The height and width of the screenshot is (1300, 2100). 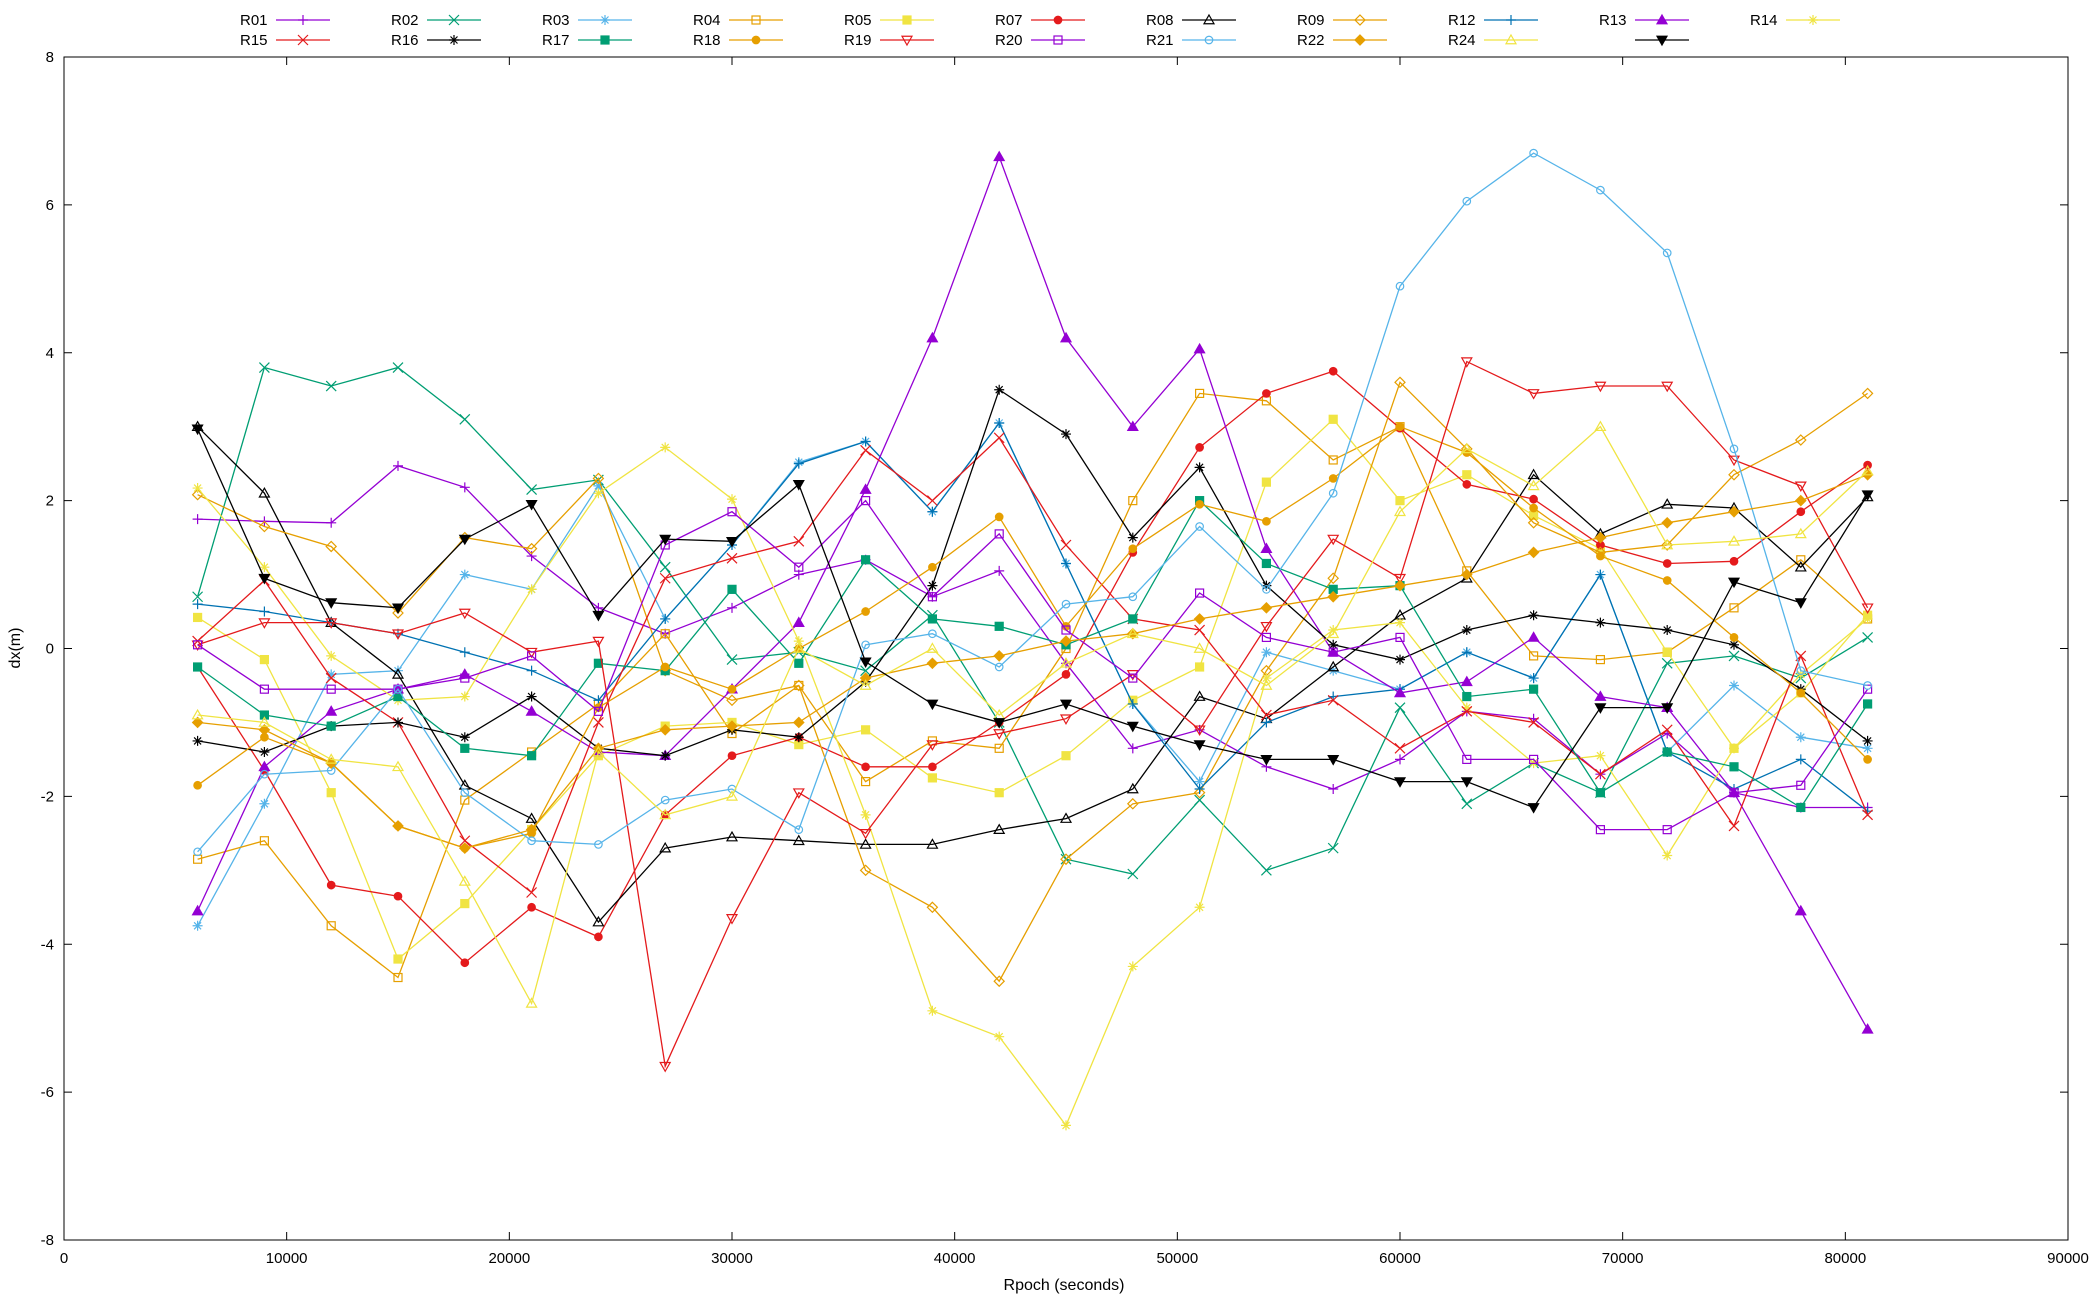 What do you see at coordinates (732, 1258) in the screenshot?
I see `x-tick-label: 30000` at bounding box center [732, 1258].